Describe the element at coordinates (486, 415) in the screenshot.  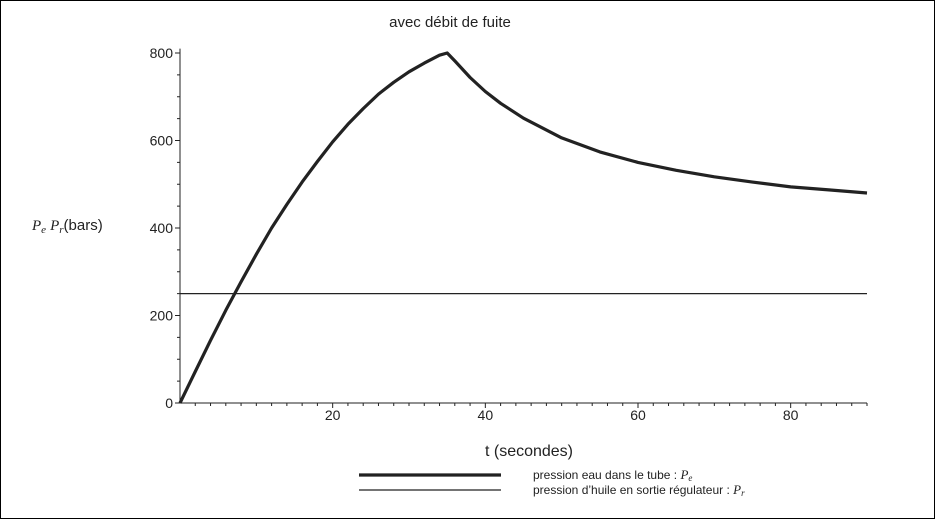
I see `x-tick-label: 40` at that location.